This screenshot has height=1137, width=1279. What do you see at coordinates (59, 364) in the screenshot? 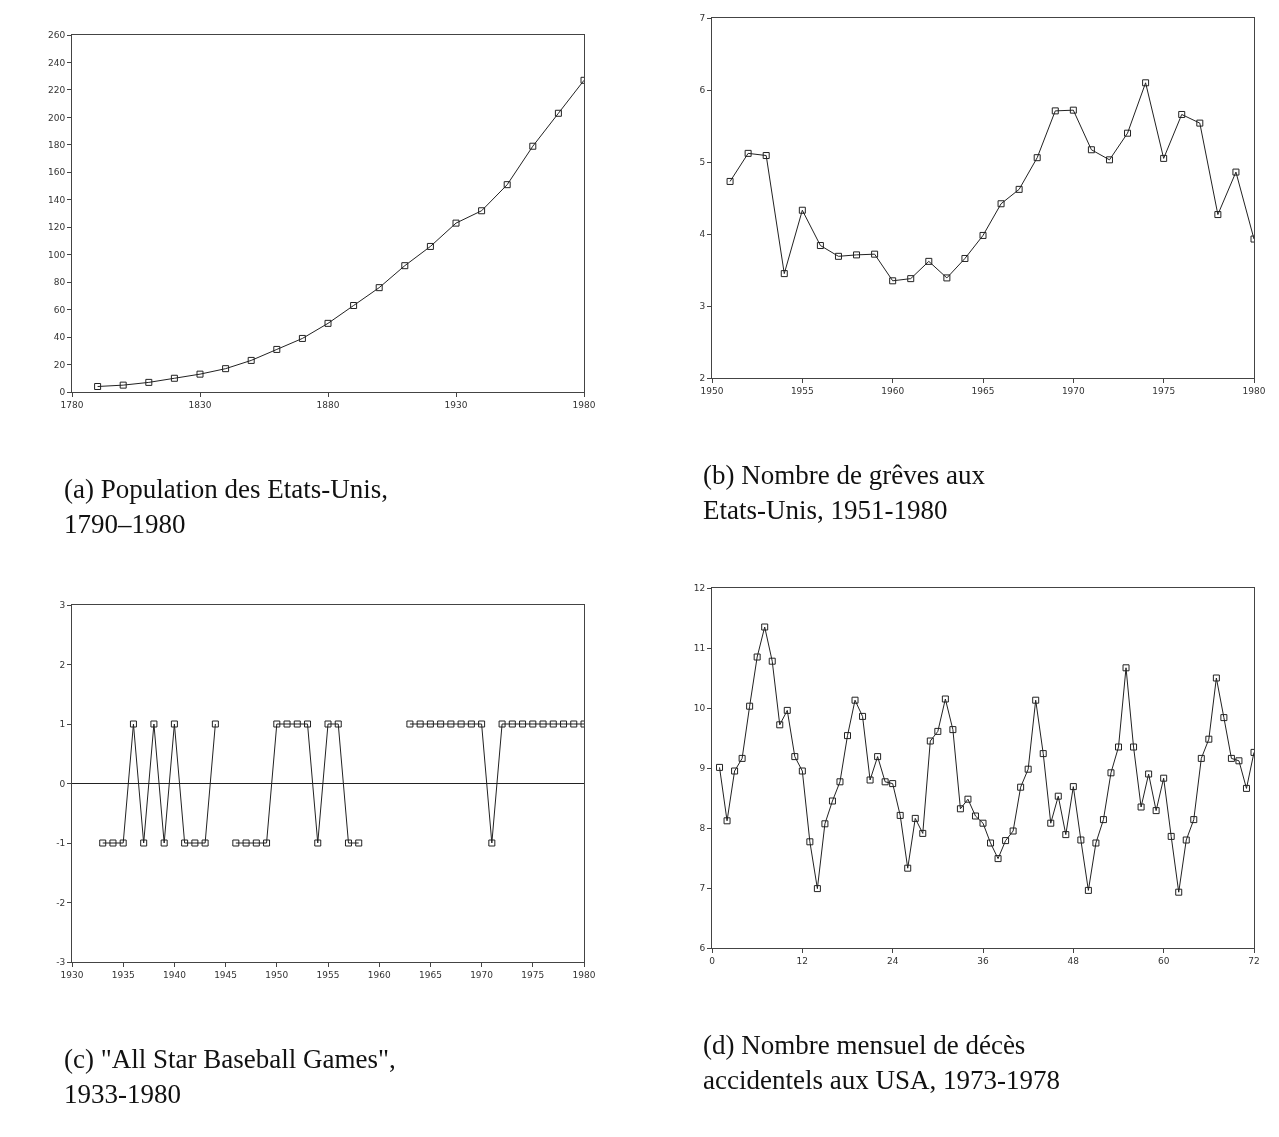
I see `y-tick-label: 20` at bounding box center [59, 364].